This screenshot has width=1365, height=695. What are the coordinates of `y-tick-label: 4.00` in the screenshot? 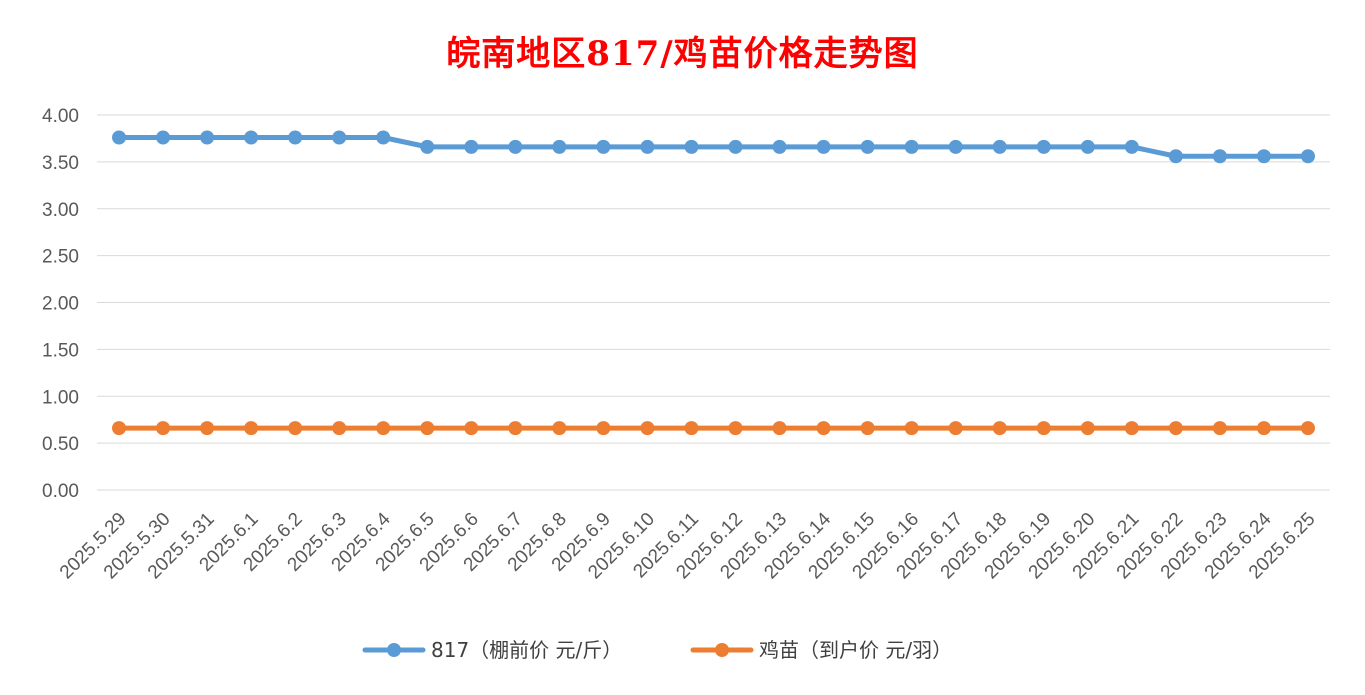 It's located at (60, 116).